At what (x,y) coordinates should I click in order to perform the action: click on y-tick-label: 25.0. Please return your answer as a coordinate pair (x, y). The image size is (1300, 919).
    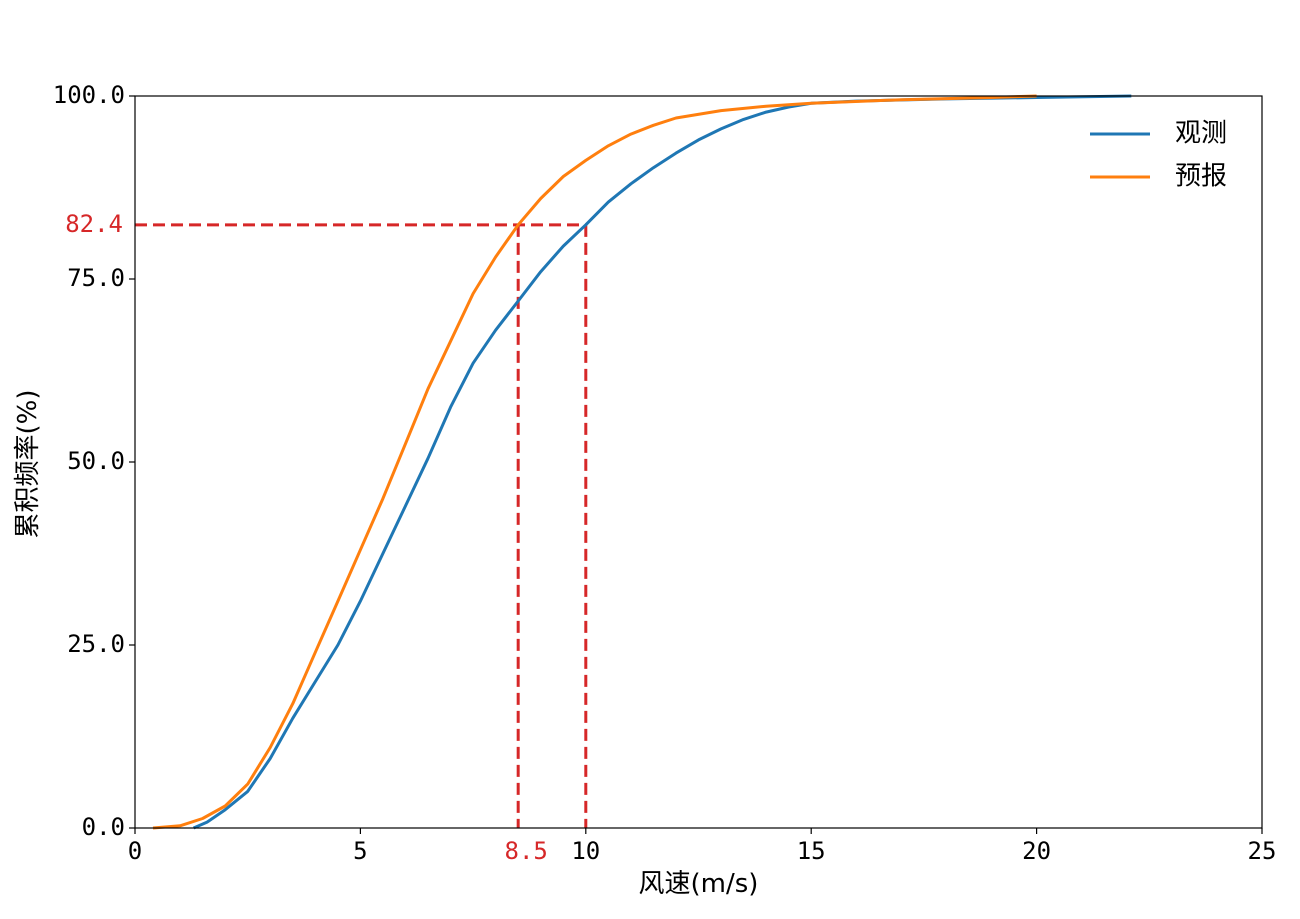
    Looking at the image, I should click on (96, 644).